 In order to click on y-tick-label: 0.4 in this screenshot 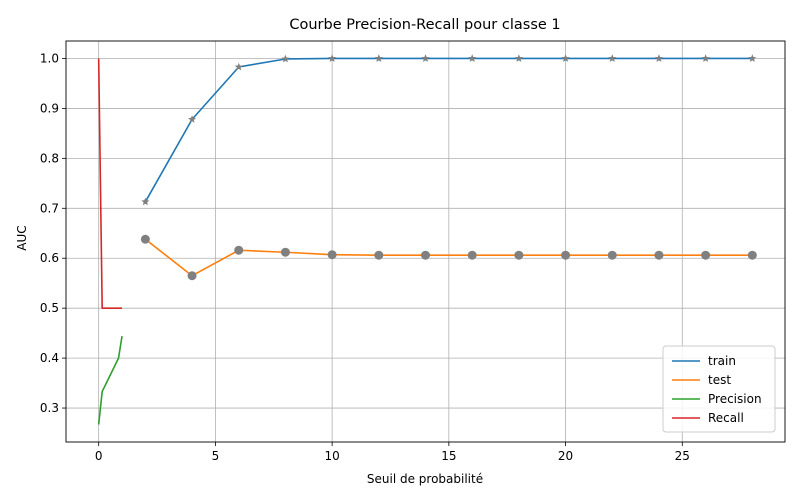, I will do `click(49, 358)`.